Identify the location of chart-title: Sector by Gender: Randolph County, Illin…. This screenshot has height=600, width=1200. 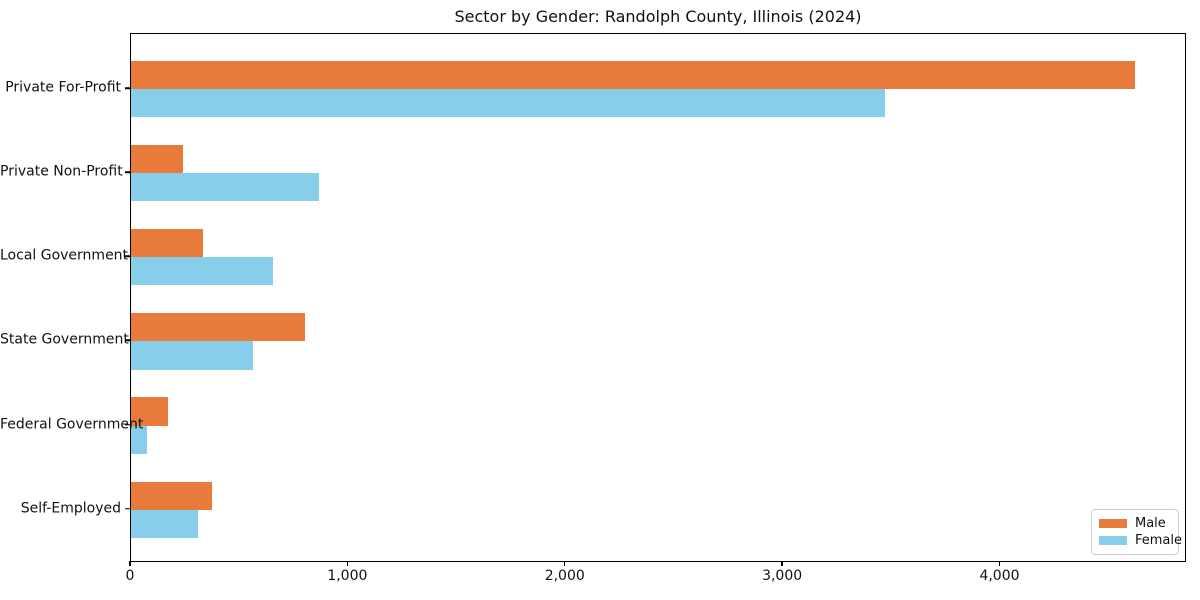
(658, 16).